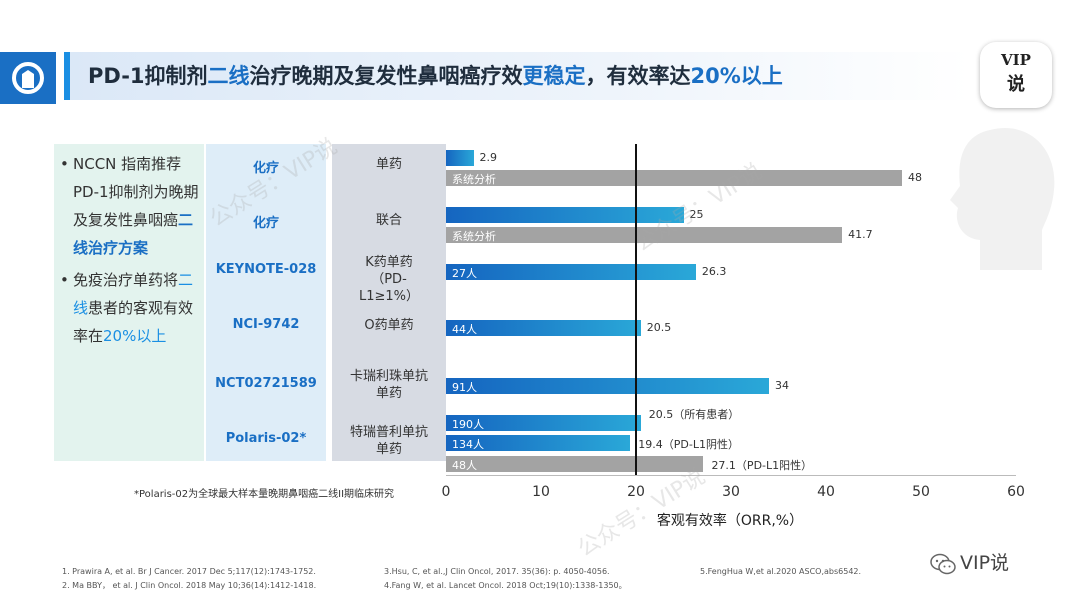 This screenshot has width=1080, height=608. What do you see at coordinates (388, 164) in the screenshot?
I see `regimen-label: 单药` at bounding box center [388, 164].